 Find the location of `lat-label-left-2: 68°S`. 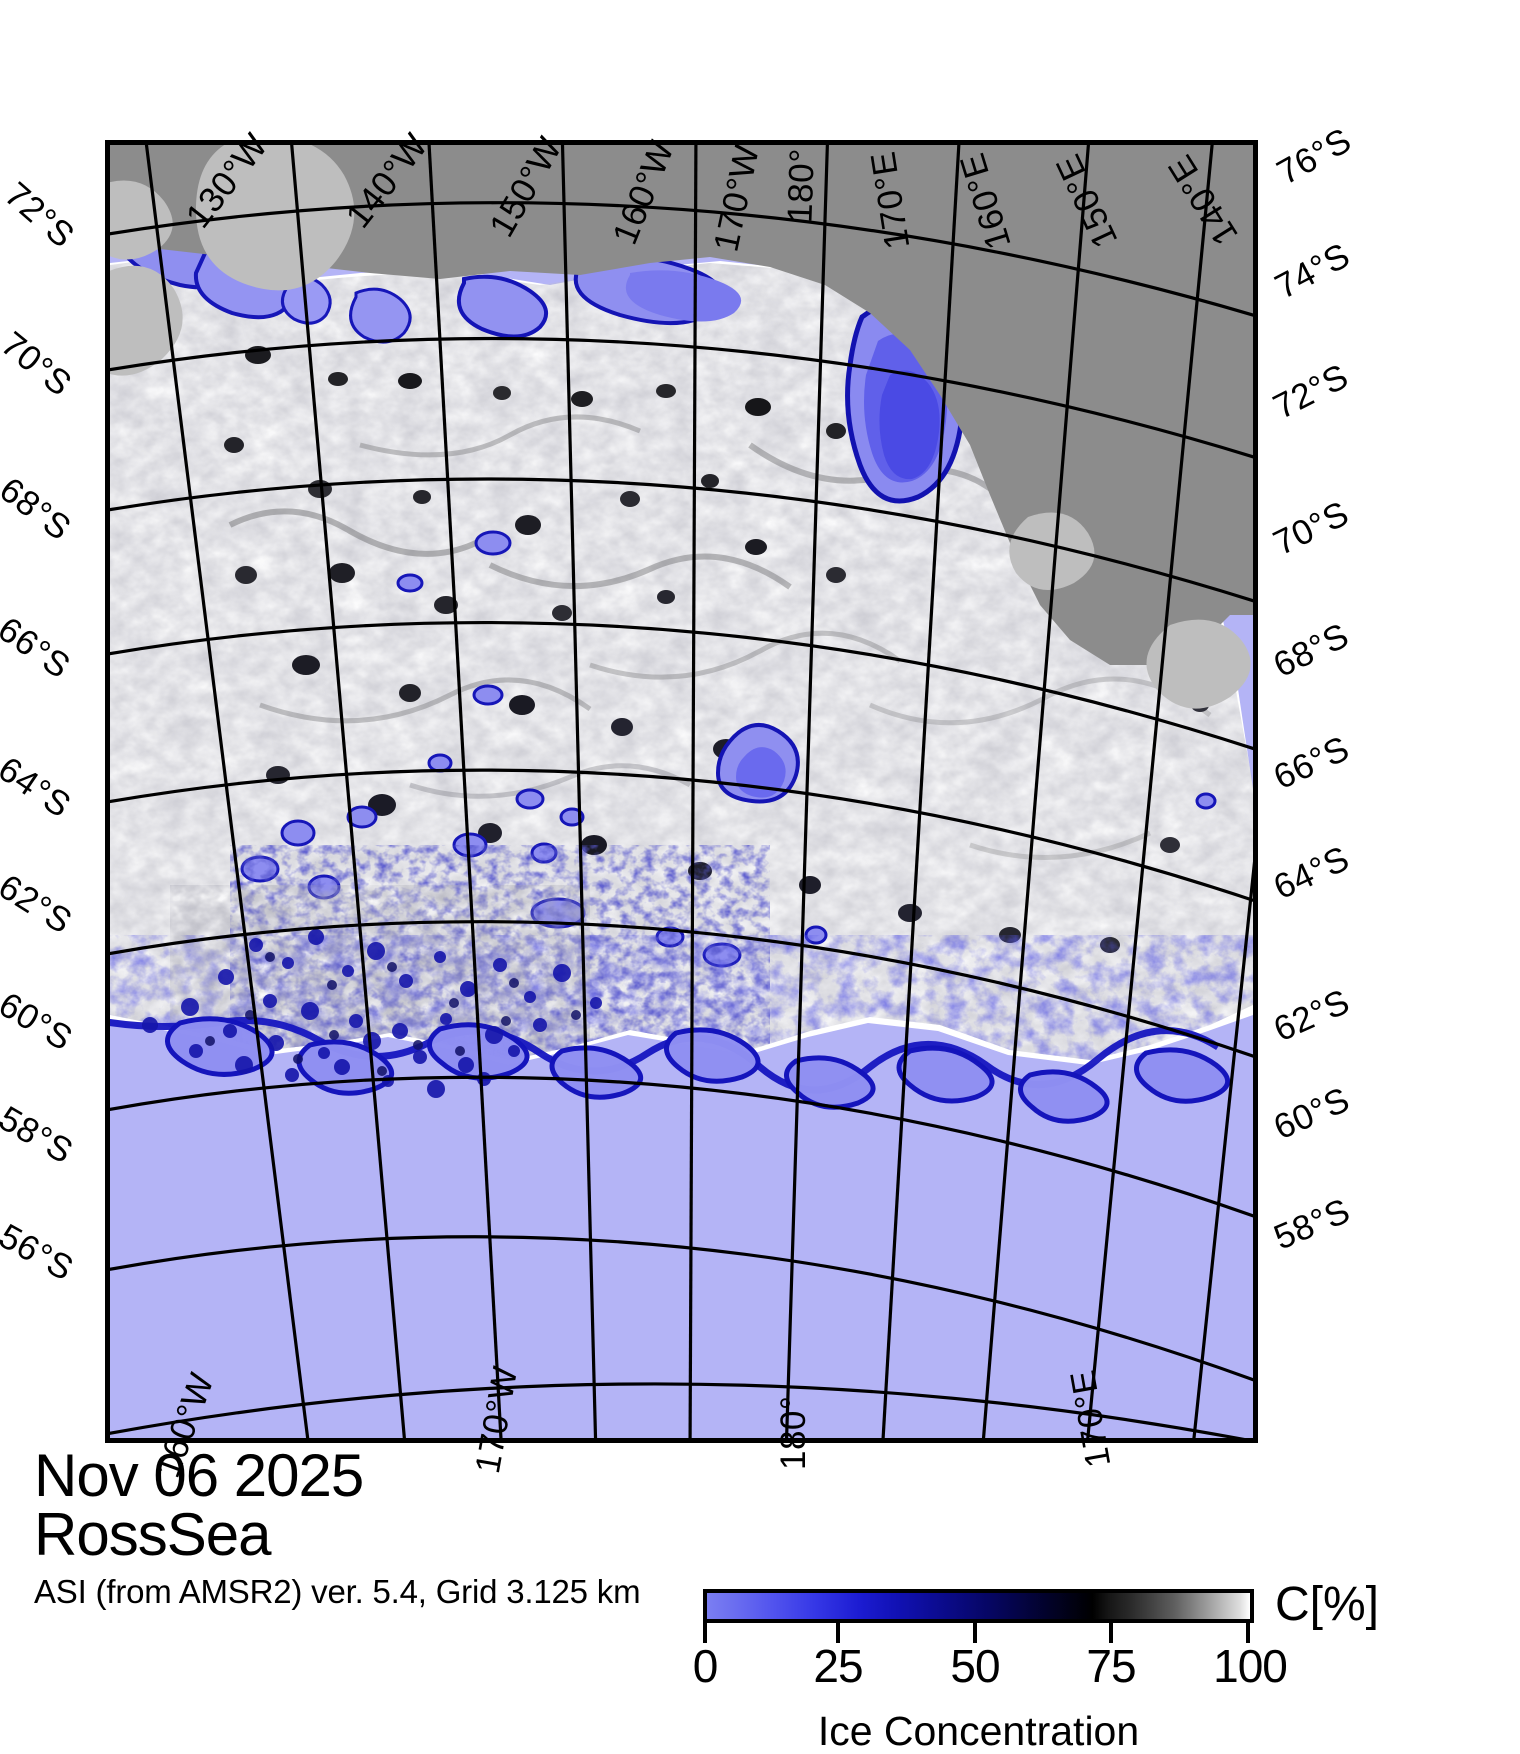

lat-label-left-2: 68°S is located at coordinates (39, 509).